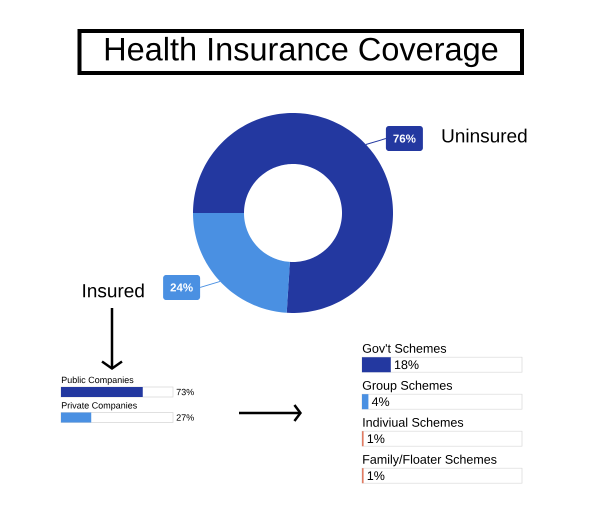  I want to click on slice-label: Insured, so click(113, 290).